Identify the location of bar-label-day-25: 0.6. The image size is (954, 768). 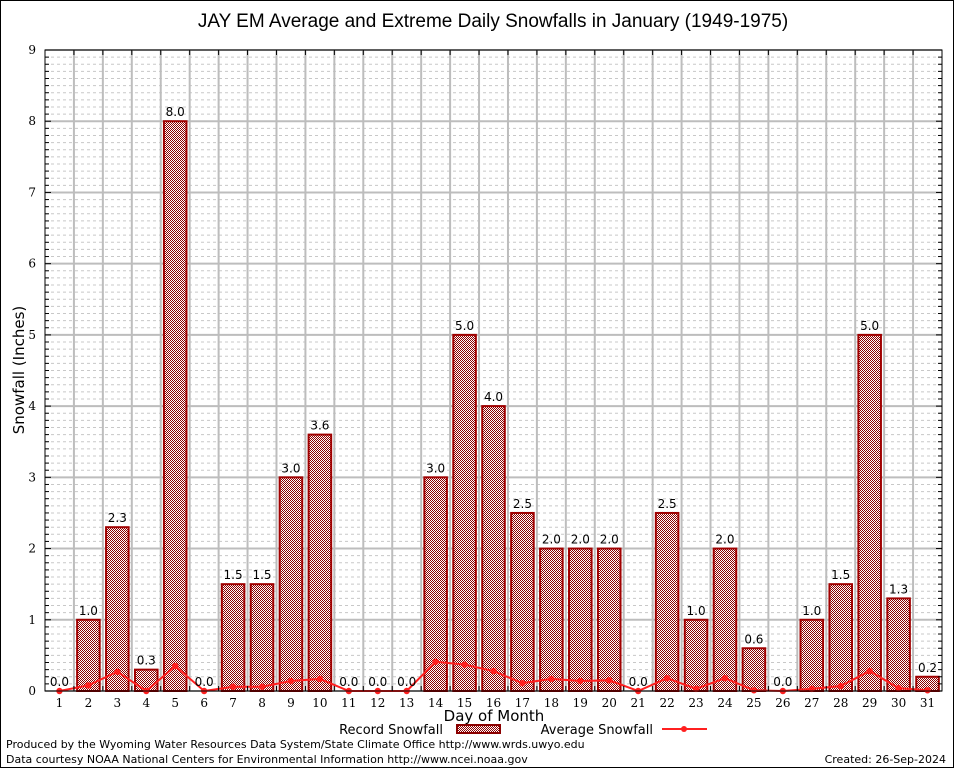
(753, 639).